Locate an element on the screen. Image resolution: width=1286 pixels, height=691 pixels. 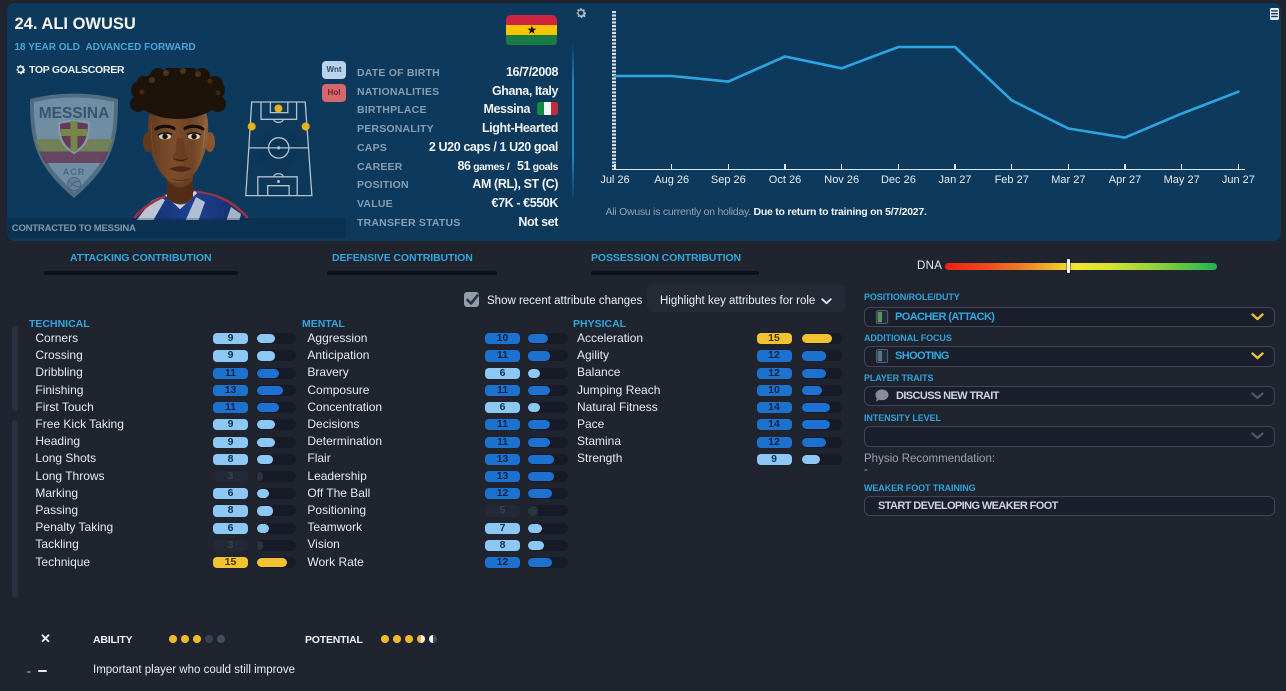
svg-text: ACR is located at coordinates (74, 172).